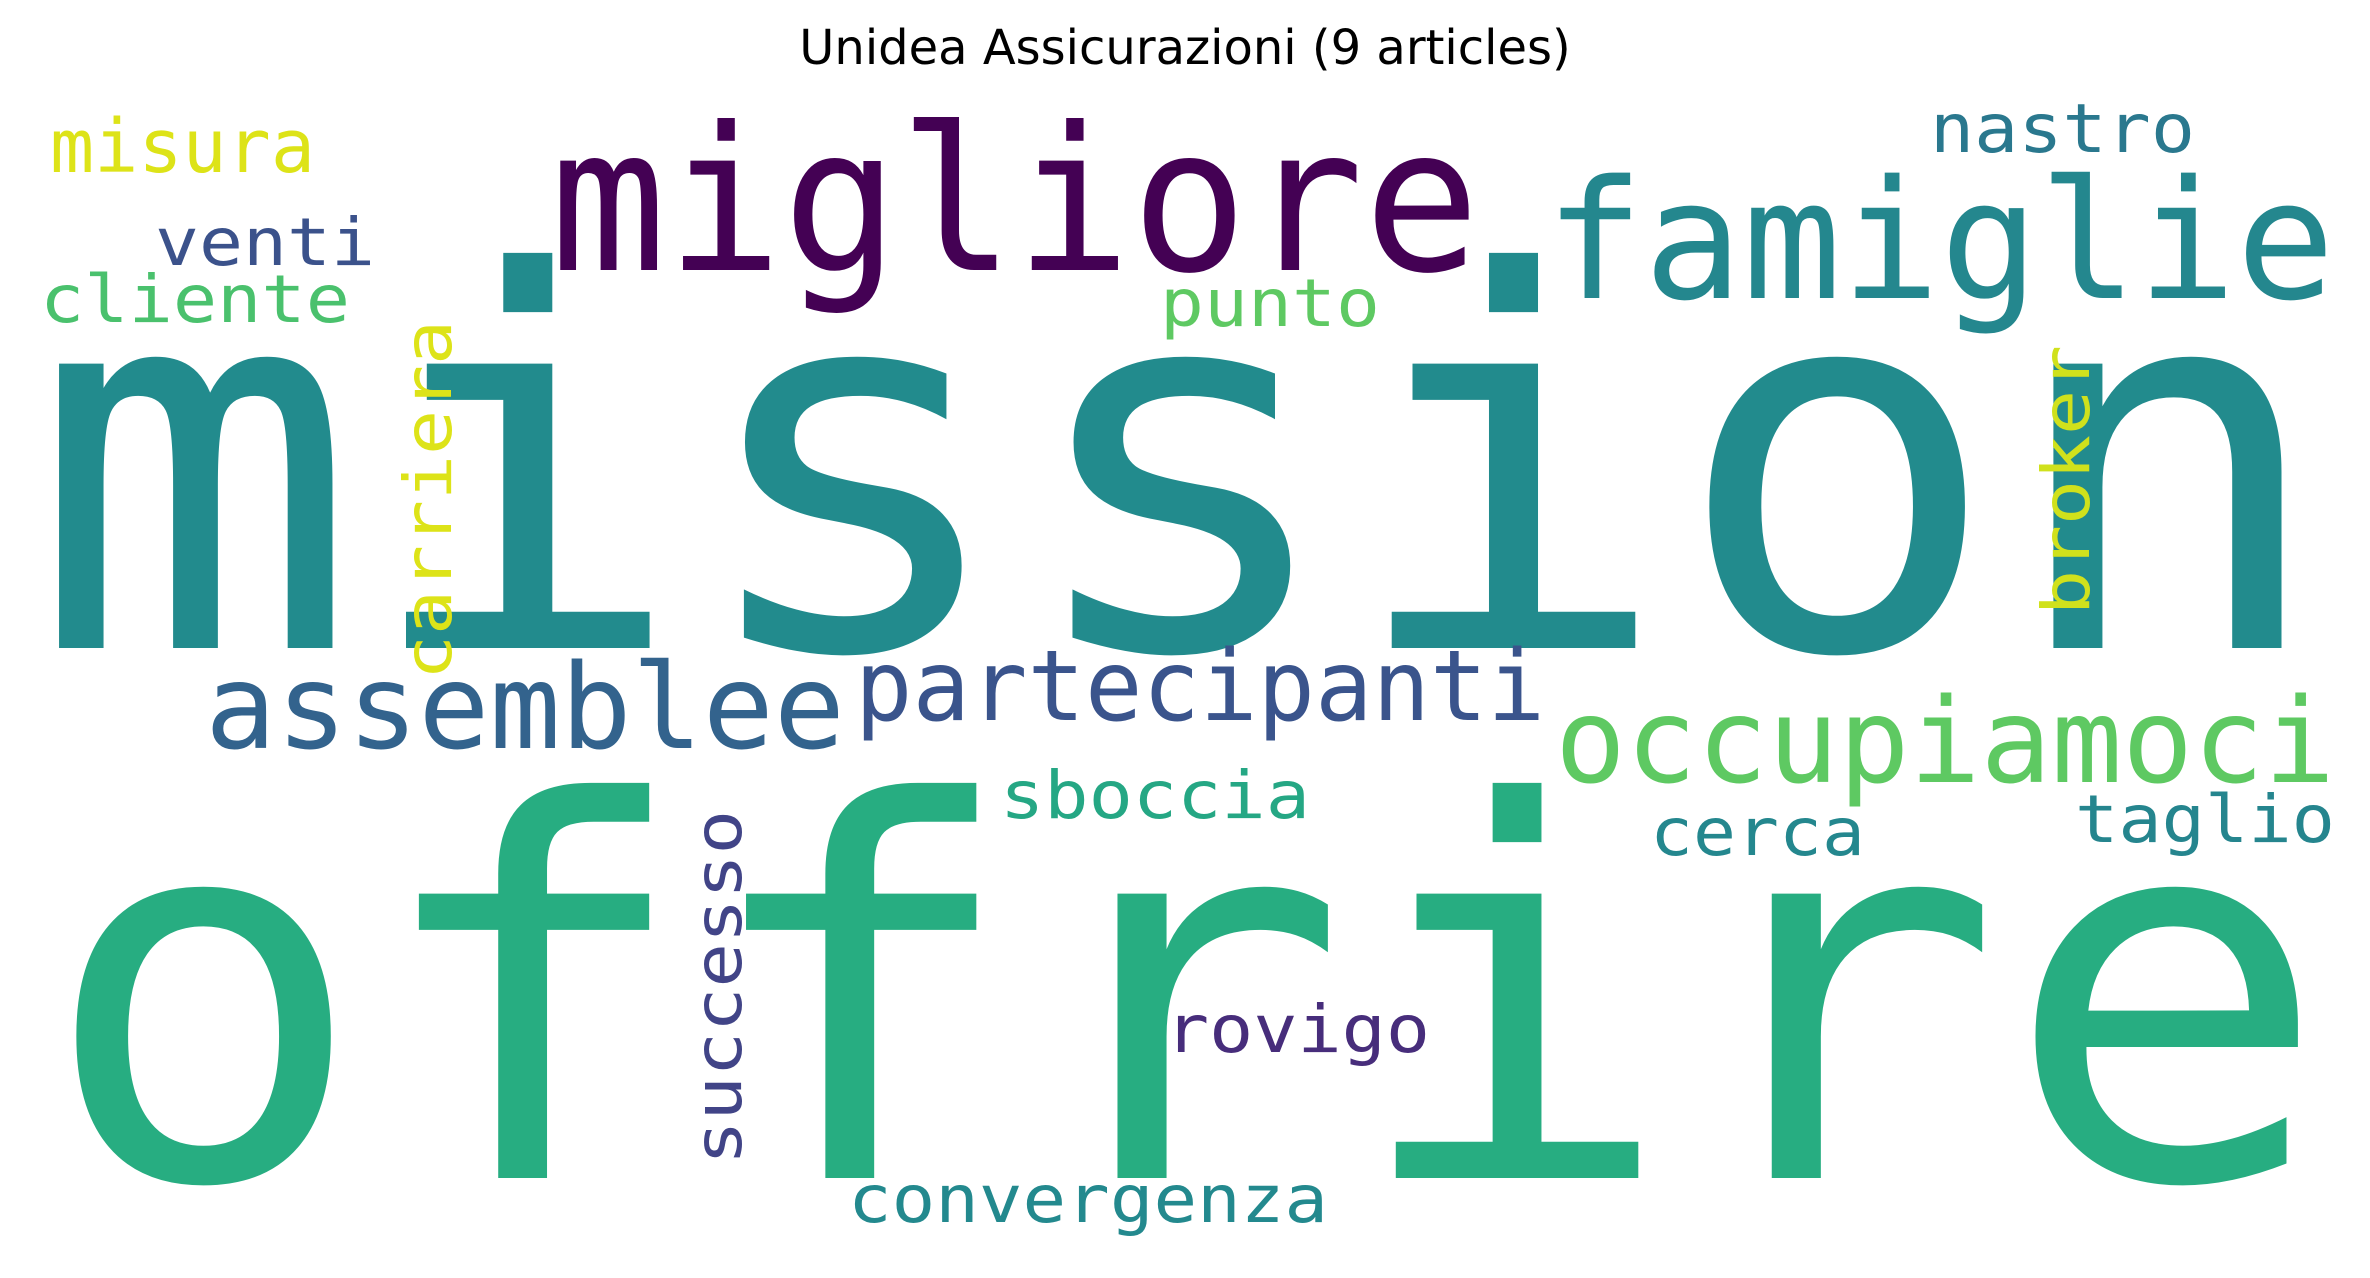 The width and height of the screenshot is (2370, 1278). Describe the element at coordinates (1757, 832) in the screenshot. I see `word-cerca: cerca` at that location.